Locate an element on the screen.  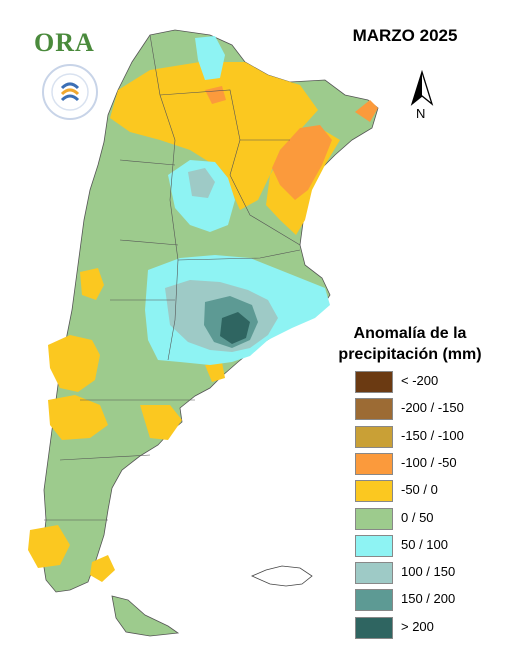
institution-seal-logo is located at coordinates (70, 92).